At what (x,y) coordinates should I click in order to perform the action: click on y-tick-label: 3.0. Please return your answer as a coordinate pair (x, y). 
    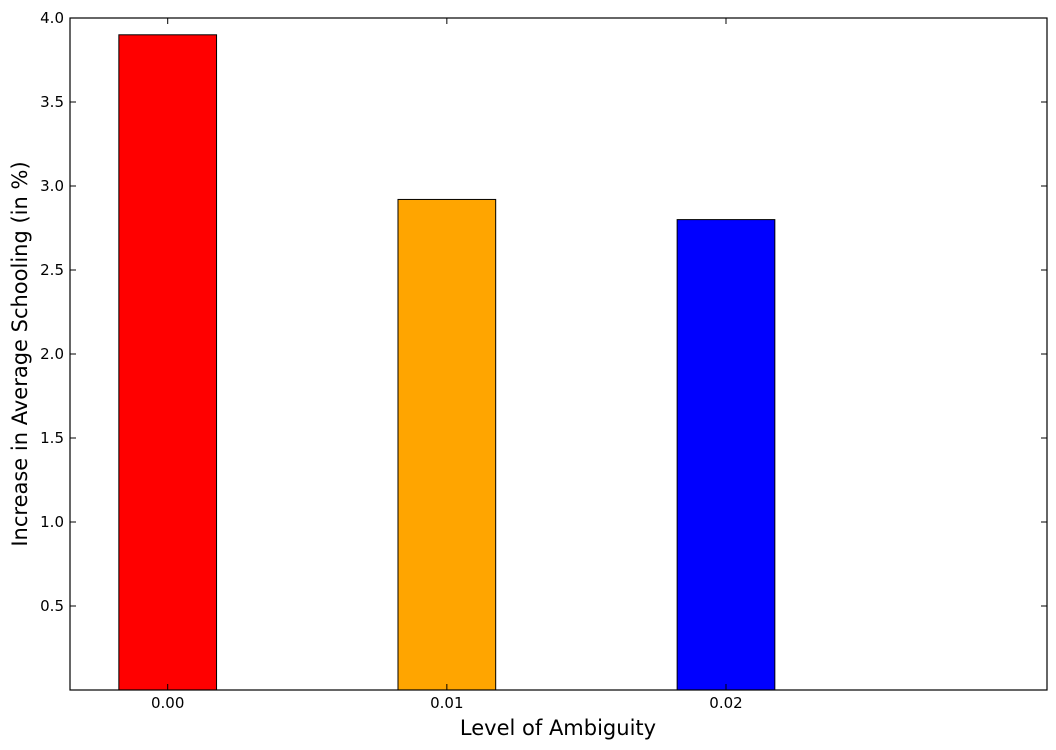
    Looking at the image, I should click on (52, 186).